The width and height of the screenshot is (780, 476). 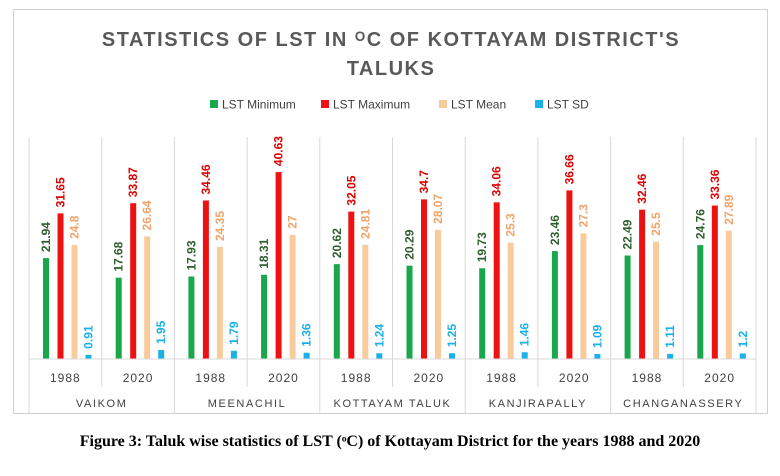 I want to click on data-label-0-1: 31.65, so click(x=61, y=192).